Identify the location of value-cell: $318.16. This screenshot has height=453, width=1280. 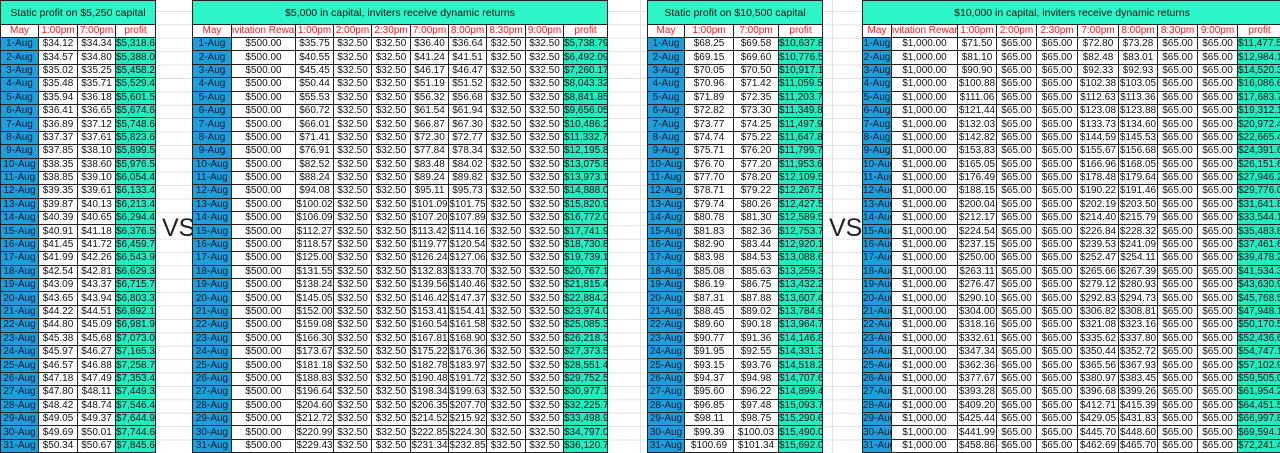
(977, 325).